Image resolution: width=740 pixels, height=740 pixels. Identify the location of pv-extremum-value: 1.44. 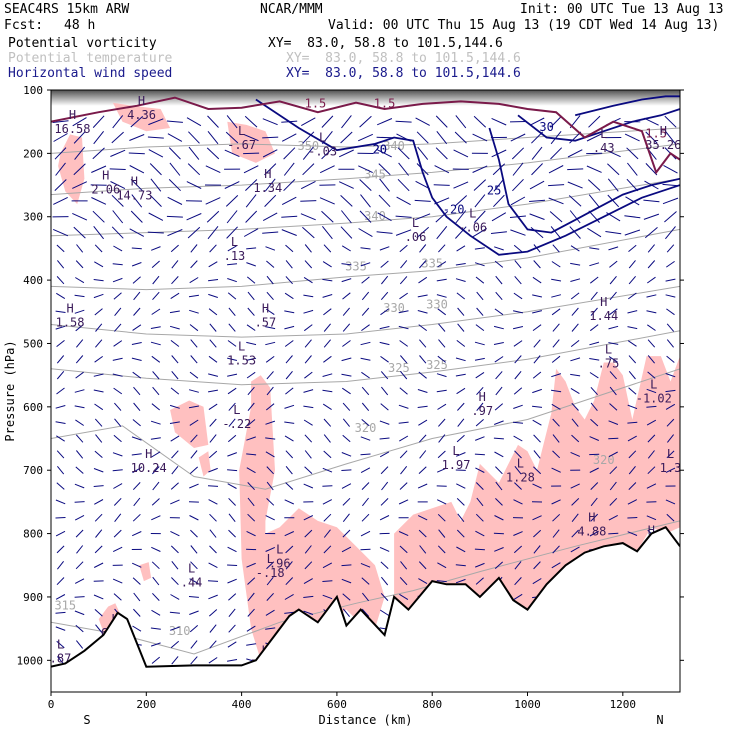
(603, 316).